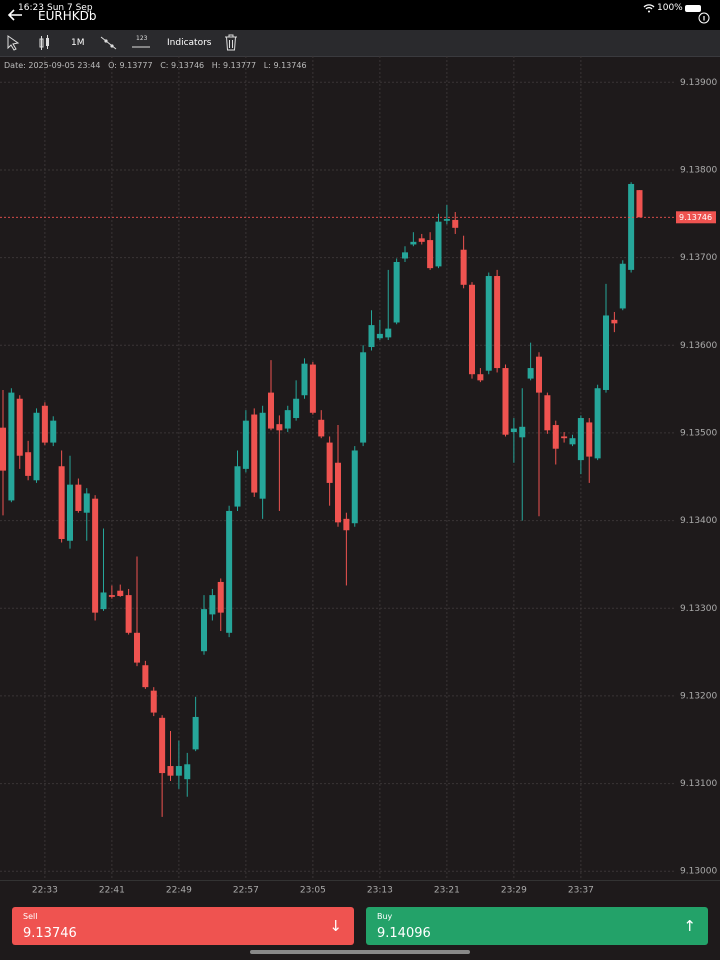 This screenshot has height=960, width=720. What do you see at coordinates (285, 65) in the screenshot?
I see `info-low: L: 9.13746` at bounding box center [285, 65].